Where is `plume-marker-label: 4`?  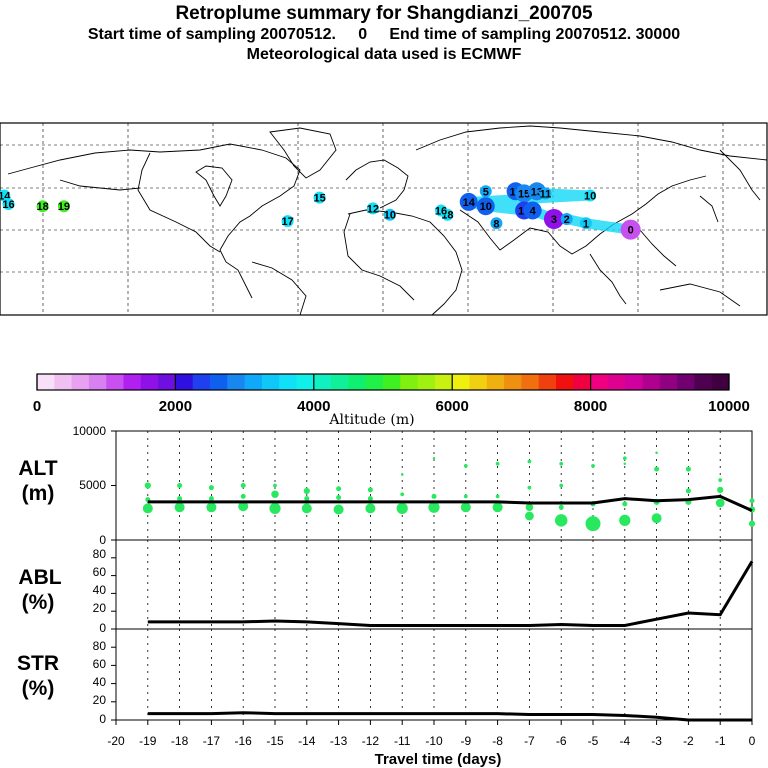
plume-marker-label: 4 is located at coordinates (533, 211).